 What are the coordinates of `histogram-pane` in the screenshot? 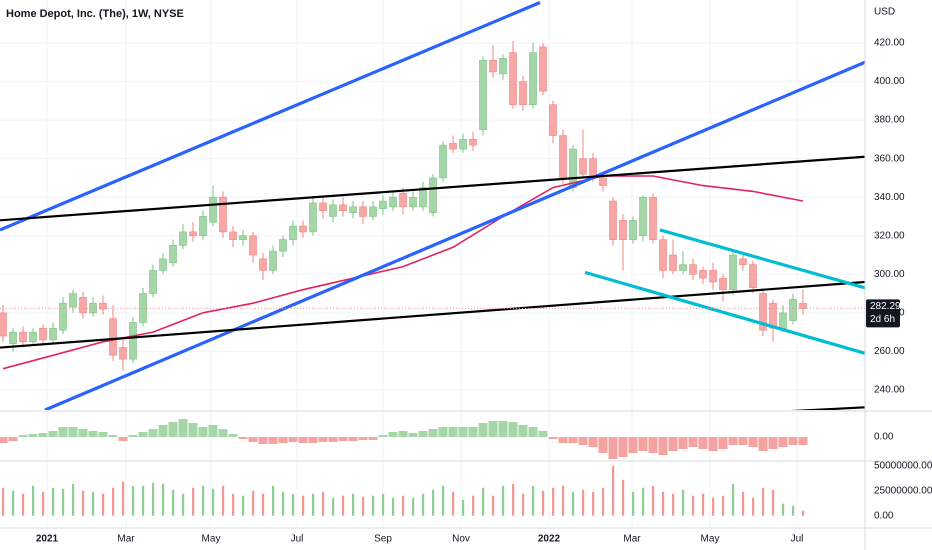 It's located at (404, 439).